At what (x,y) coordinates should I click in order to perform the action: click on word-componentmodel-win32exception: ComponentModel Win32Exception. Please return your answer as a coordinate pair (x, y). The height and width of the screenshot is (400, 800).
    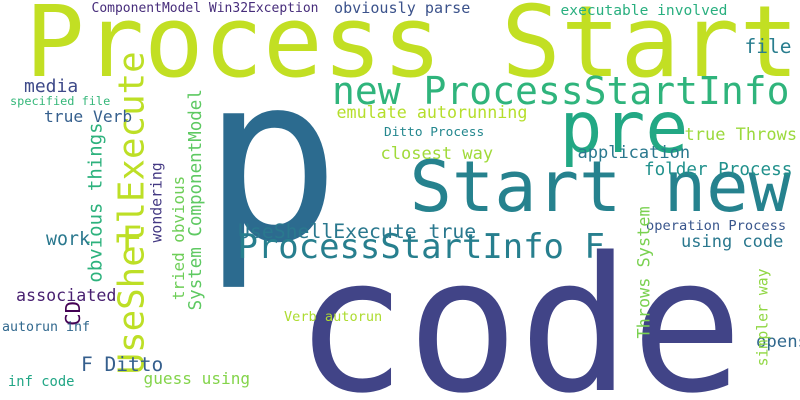
    Looking at the image, I should click on (205, 8).